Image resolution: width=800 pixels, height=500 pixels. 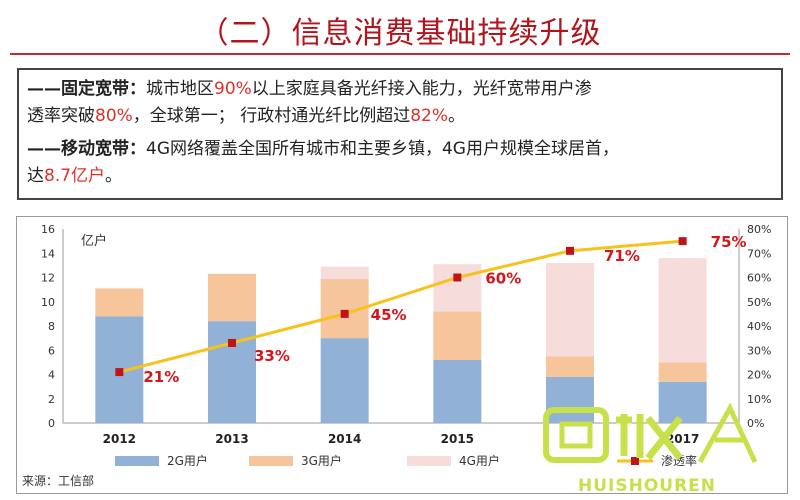 I want to click on paragraph-line: 透率突破80%，全球第一； 行政村通光纤比例超过82%。, so click(x=400, y=116).